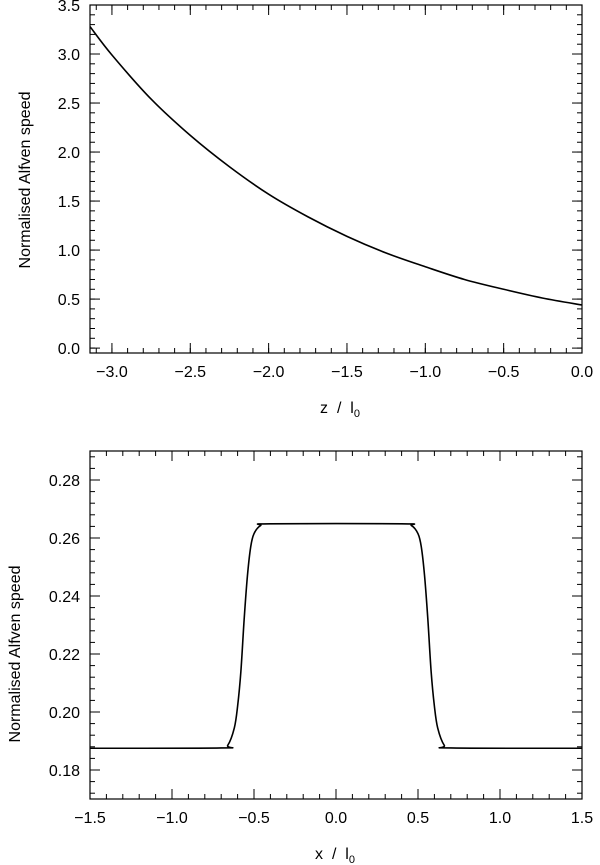 This screenshot has width=600, height=865. I want to click on top-x-tick-label: −2.5, so click(190, 372).